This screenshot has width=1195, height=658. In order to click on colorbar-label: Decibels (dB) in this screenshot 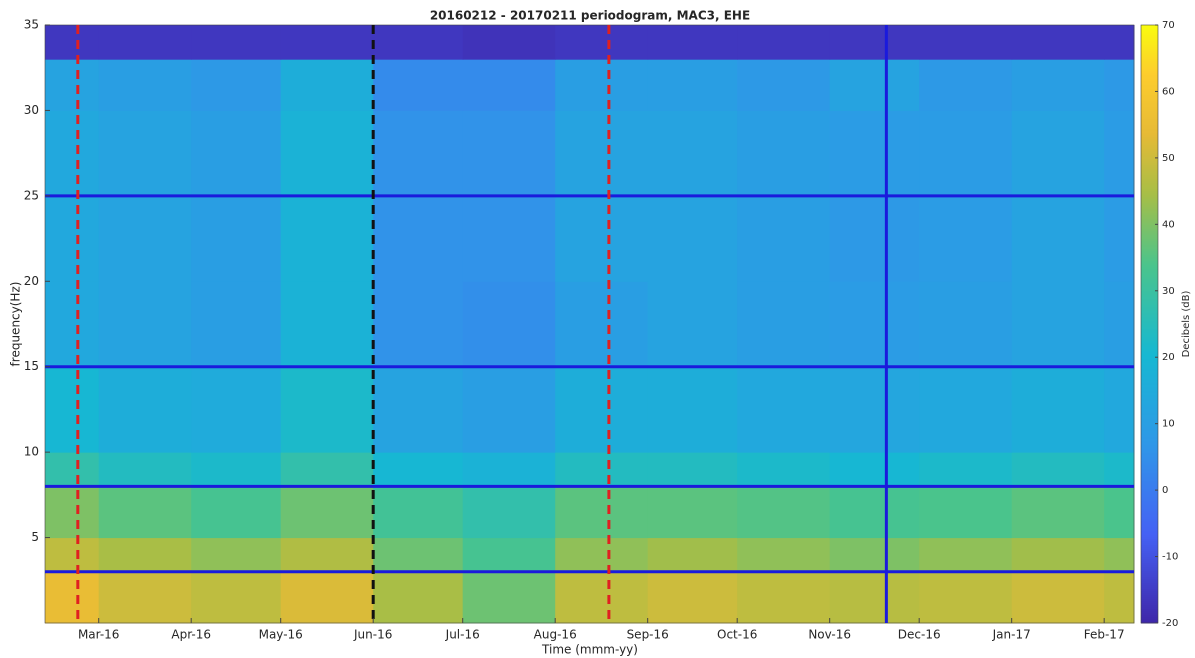, I will do `click(1186, 324)`.